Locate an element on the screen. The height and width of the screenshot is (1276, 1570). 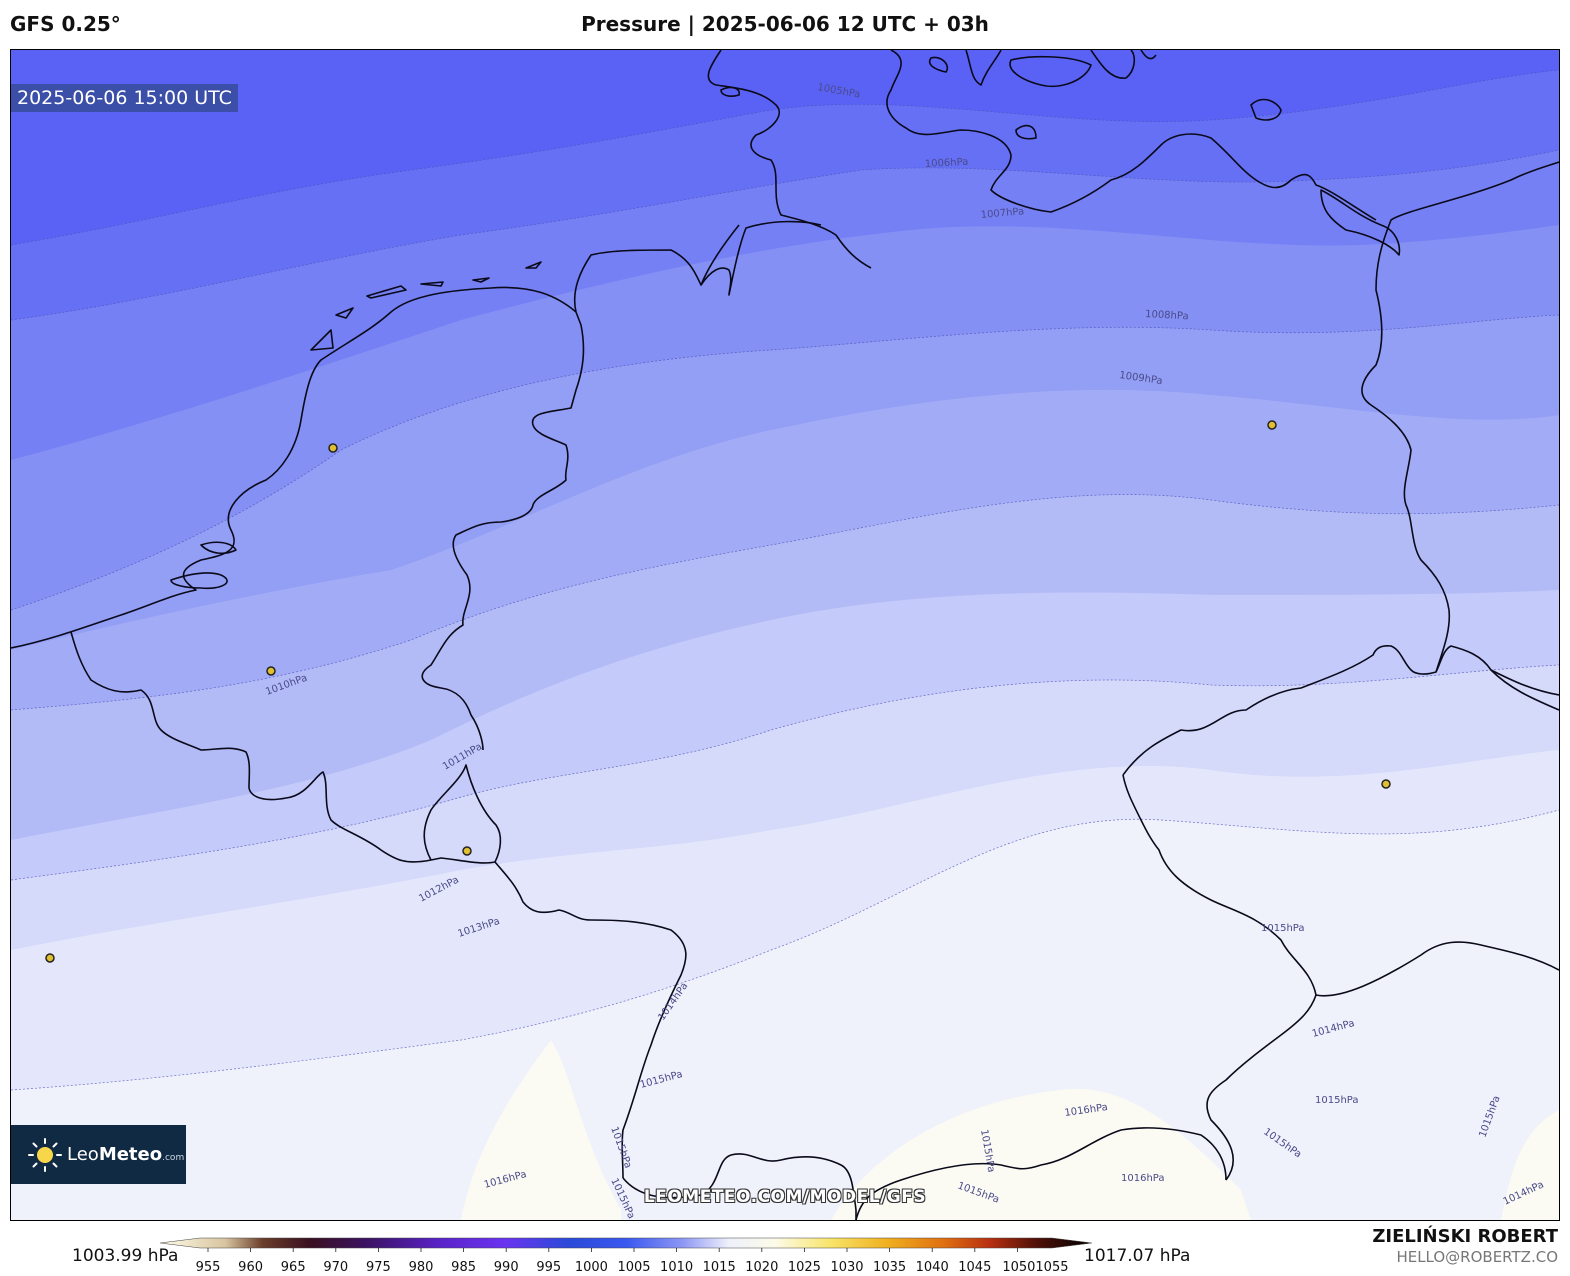
colorbar-tick-label: 975 is located at coordinates (378, 1267).